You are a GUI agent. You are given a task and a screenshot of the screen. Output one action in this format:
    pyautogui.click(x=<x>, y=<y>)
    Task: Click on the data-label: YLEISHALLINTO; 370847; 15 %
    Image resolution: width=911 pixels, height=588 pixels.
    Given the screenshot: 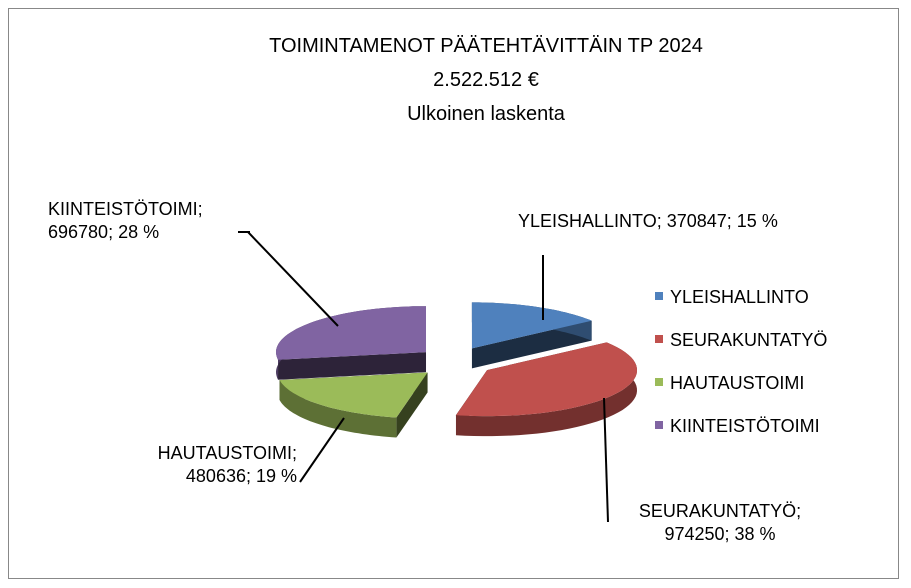 What is the action you would take?
    pyautogui.click(x=648, y=221)
    